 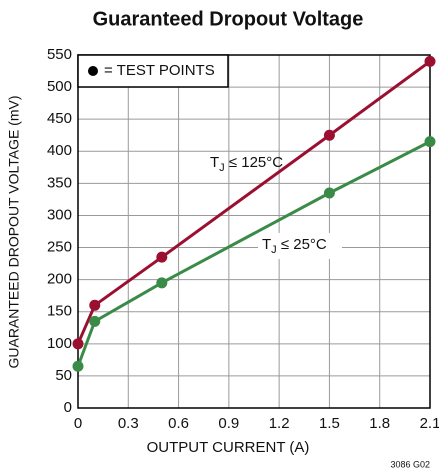 I want to click on x-tick-label: 0.9, so click(x=228, y=423).